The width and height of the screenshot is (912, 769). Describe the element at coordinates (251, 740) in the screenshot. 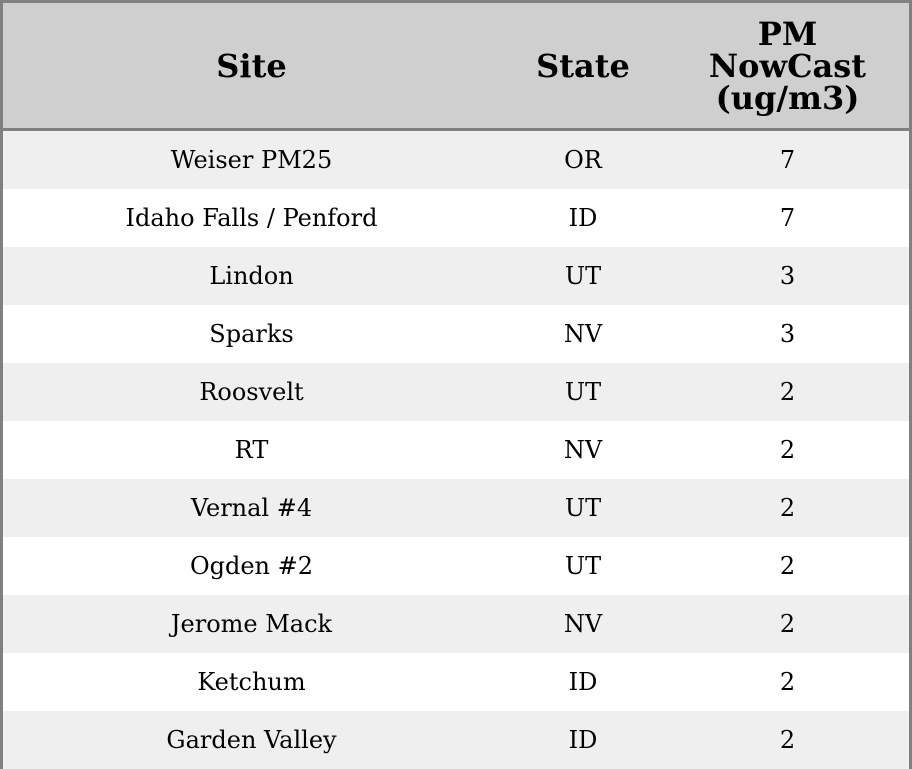

I see `cell-site: Garden Valley` at that location.